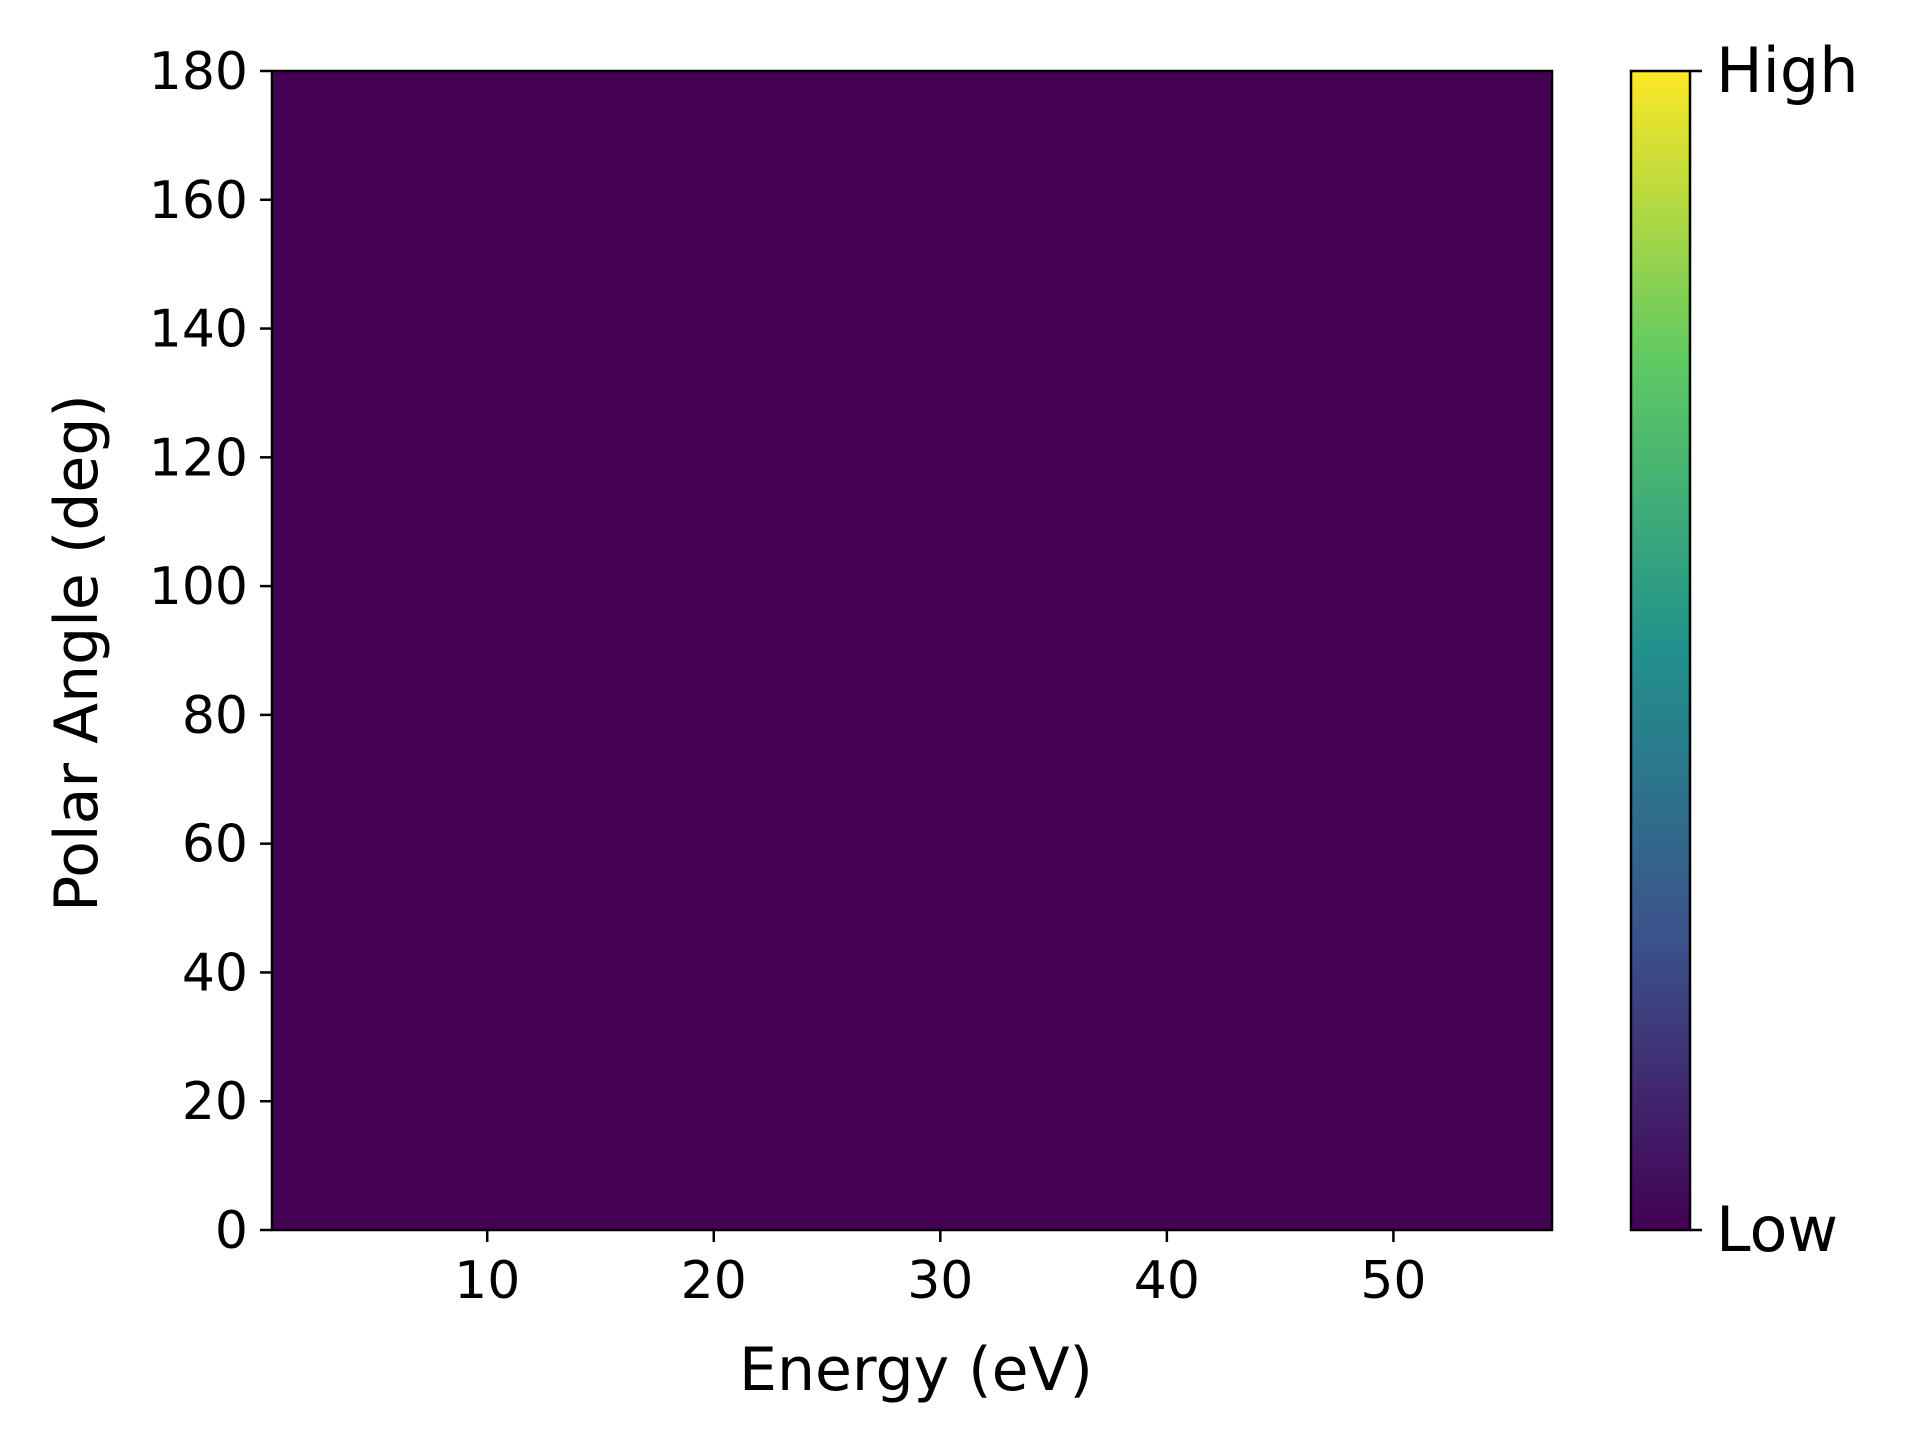 The height and width of the screenshot is (1444, 1920). I want to click on y-tick-label: 40, so click(215, 973).